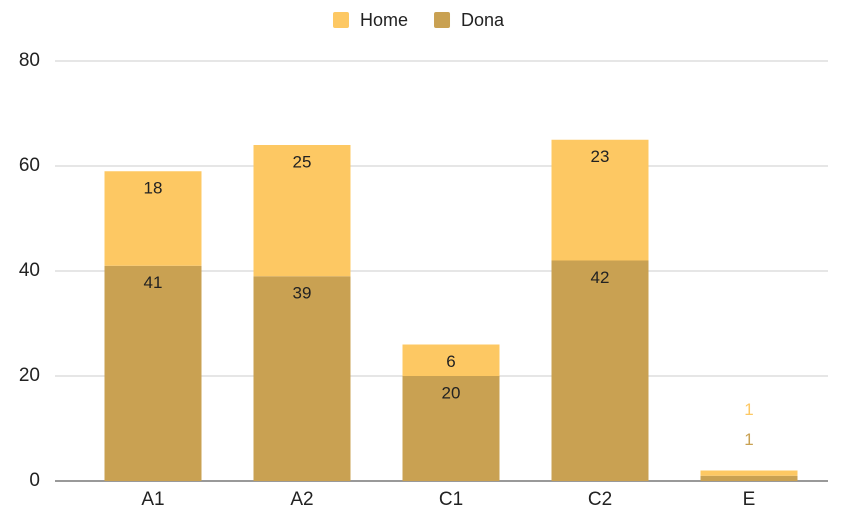  What do you see at coordinates (600, 277) in the screenshot?
I see `data-label: 42` at bounding box center [600, 277].